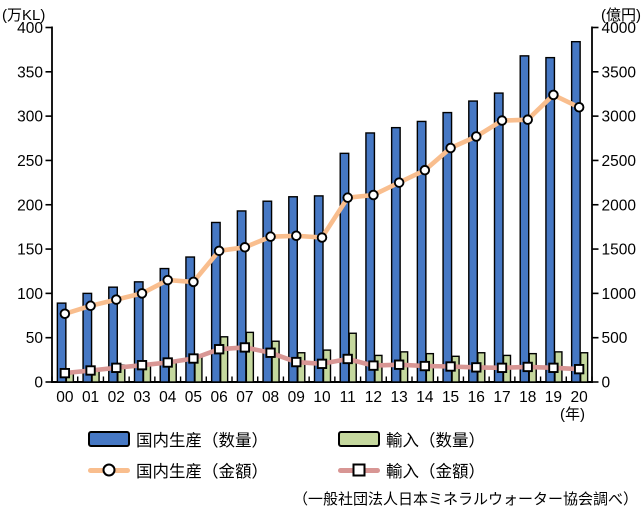 The image size is (644, 511). I want to click on legend-item-import-volume: 輸入（数量）, so click(411, 439).